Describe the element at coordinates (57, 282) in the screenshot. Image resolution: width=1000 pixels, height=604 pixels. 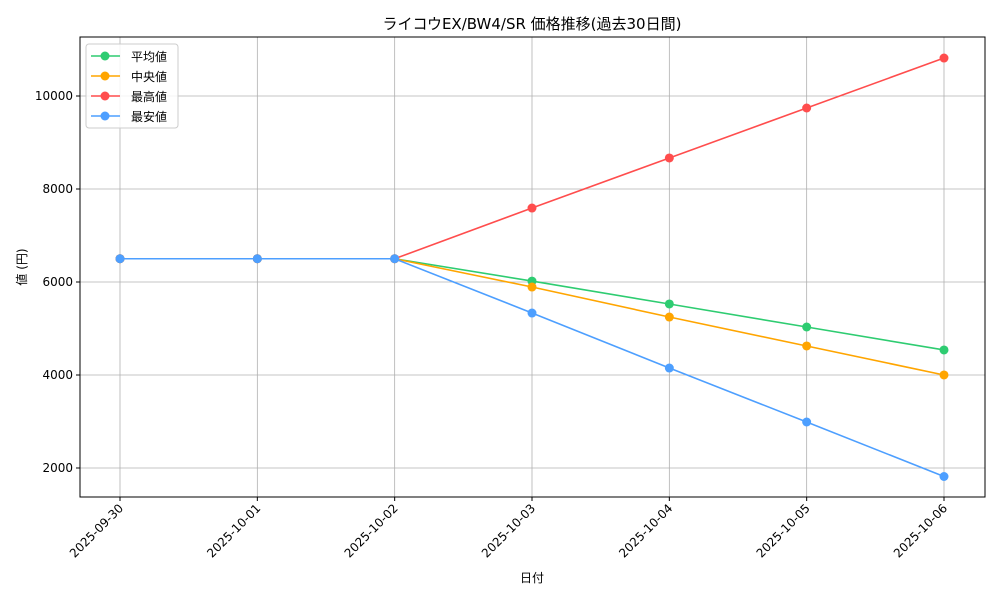
I see `y-tick-label: 6000` at that location.